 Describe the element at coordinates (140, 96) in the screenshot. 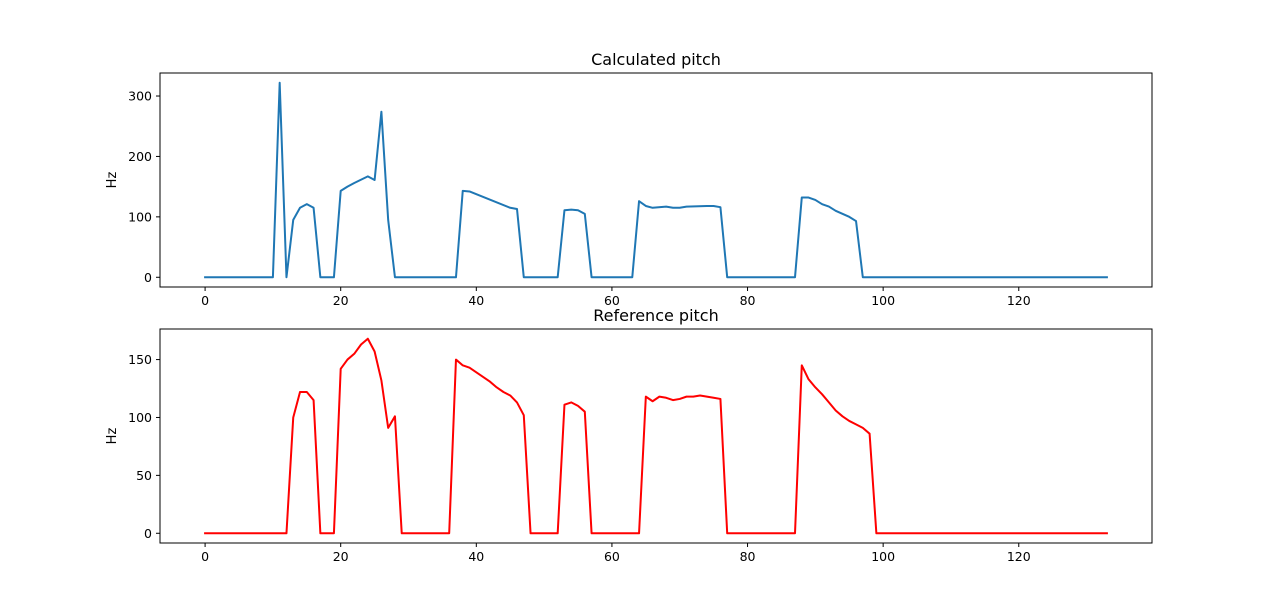

I see `y-tick-label: 300` at that location.